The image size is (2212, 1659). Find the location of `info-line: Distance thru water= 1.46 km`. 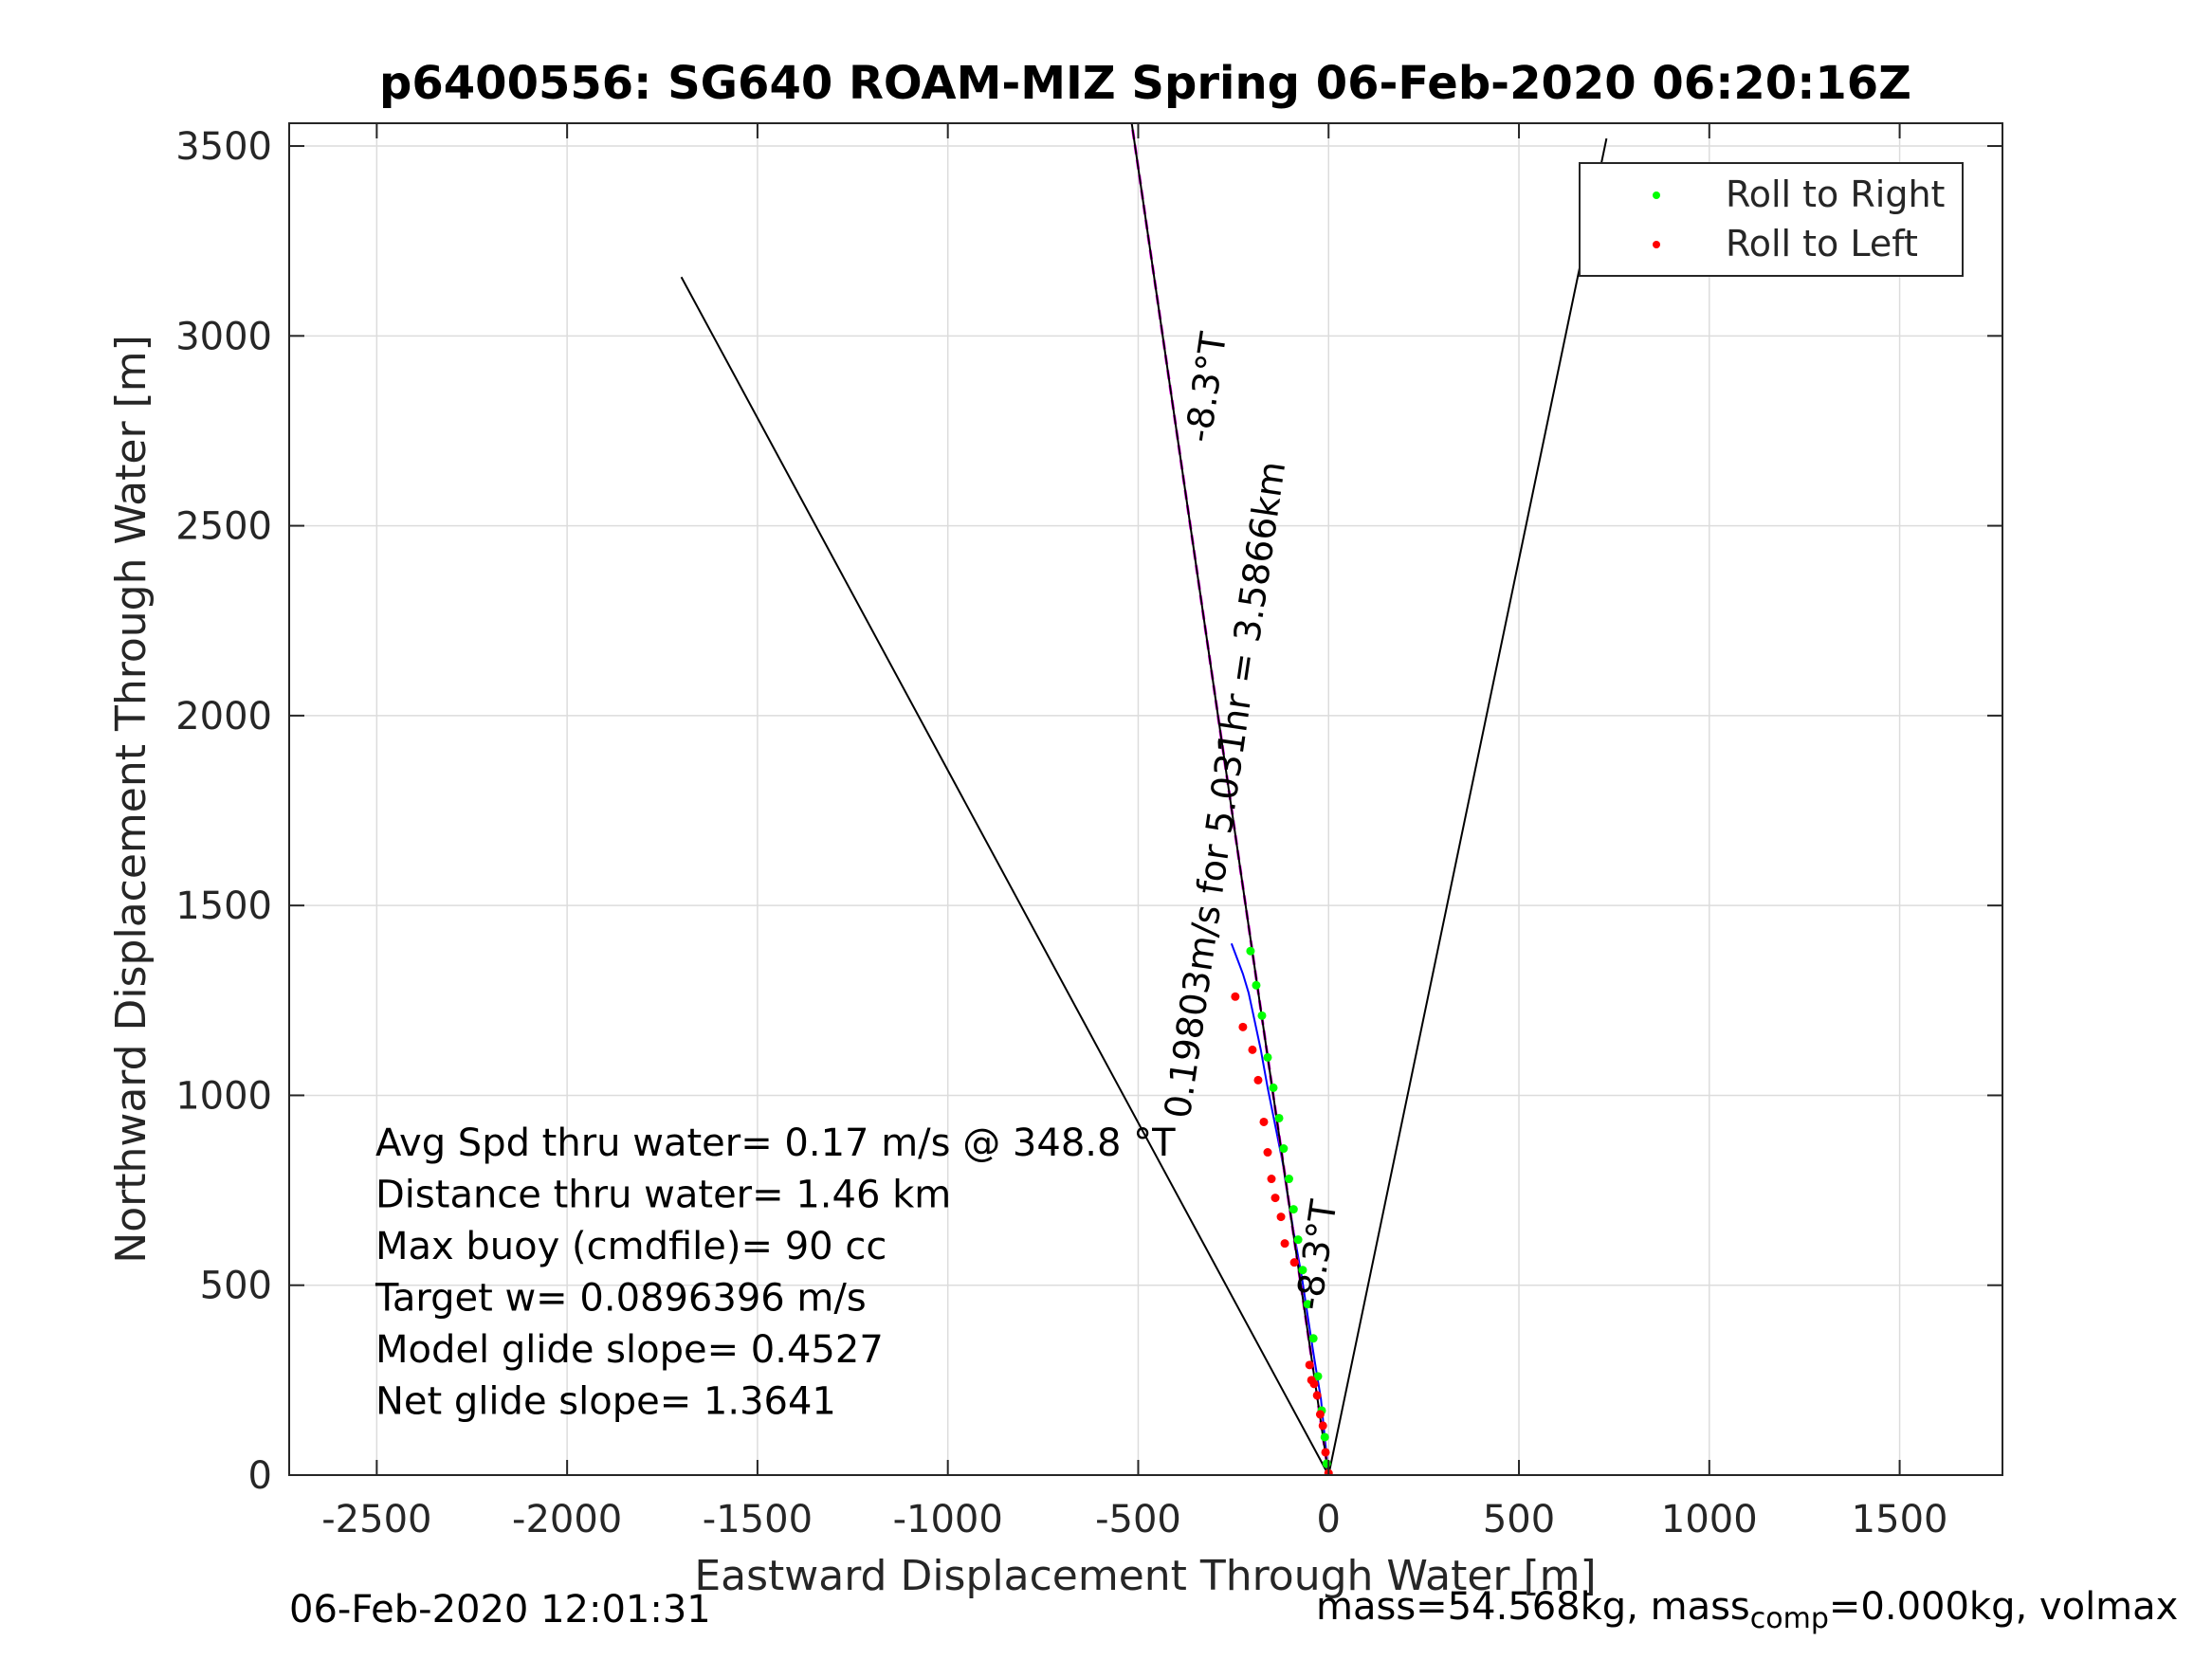

info-line: Distance thru water= 1.46 km is located at coordinates (663, 1195).